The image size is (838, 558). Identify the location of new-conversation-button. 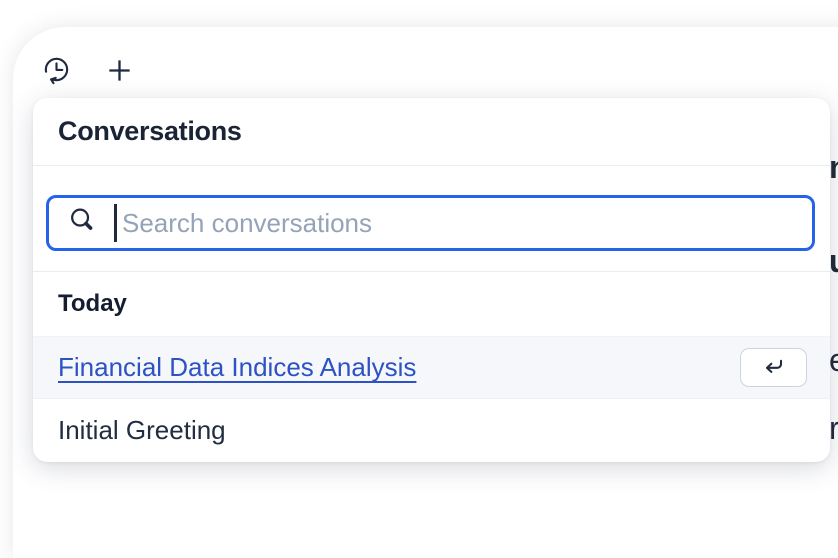
(119, 70).